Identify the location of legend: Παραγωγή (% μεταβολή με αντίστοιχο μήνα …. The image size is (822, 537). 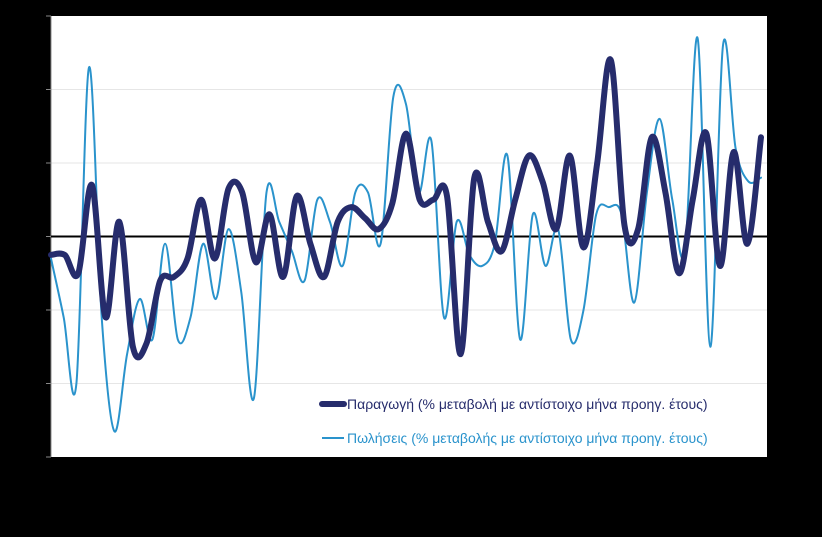
(513, 421).